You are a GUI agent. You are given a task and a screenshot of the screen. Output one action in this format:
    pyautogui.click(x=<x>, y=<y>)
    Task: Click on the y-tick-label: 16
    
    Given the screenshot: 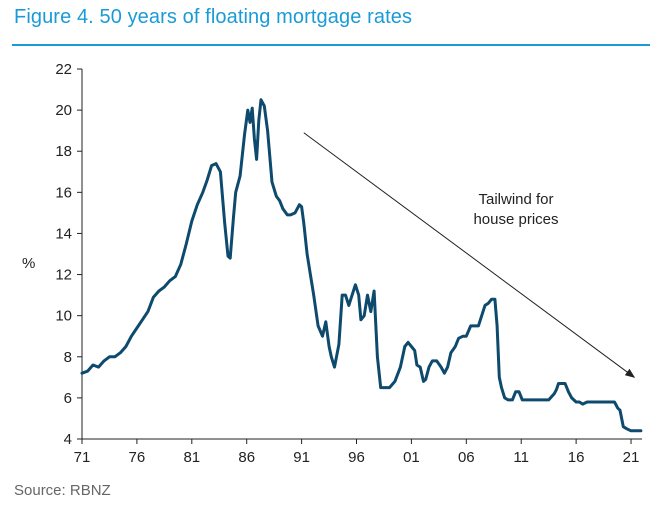 What is the action you would take?
    pyautogui.click(x=63, y=192)
    